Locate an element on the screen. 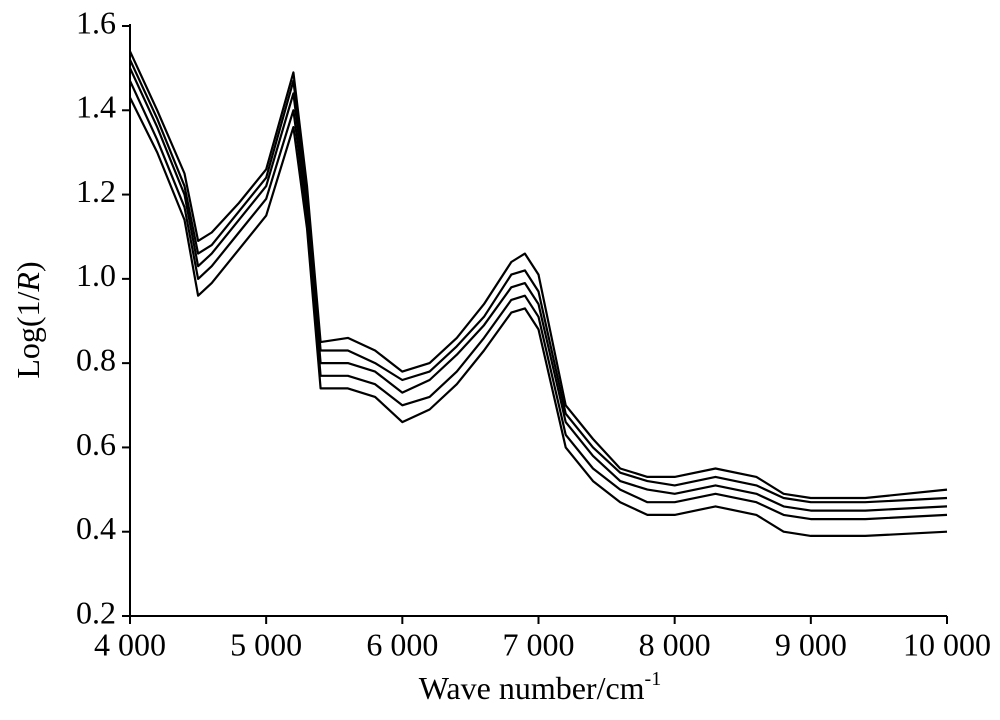 Image resolution: width=1000 pixels, height=720 pixels. y-tick-label: 0.2 is located at coordinates (96, 612).